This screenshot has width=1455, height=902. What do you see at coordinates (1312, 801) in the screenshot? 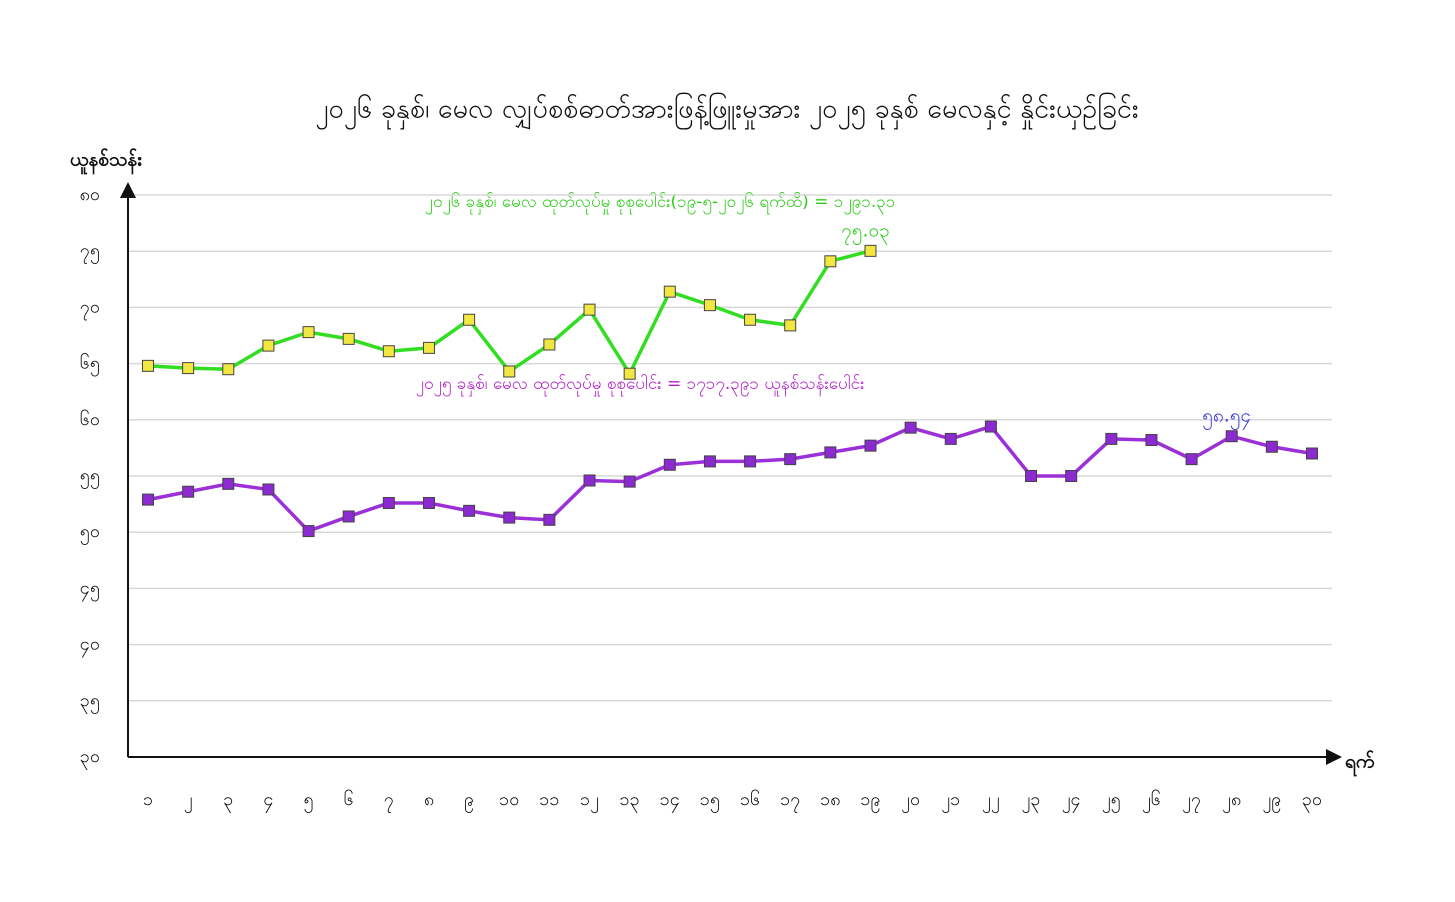
I see `x-tick-label: ၃၀` at bounding box center [1312, 801].